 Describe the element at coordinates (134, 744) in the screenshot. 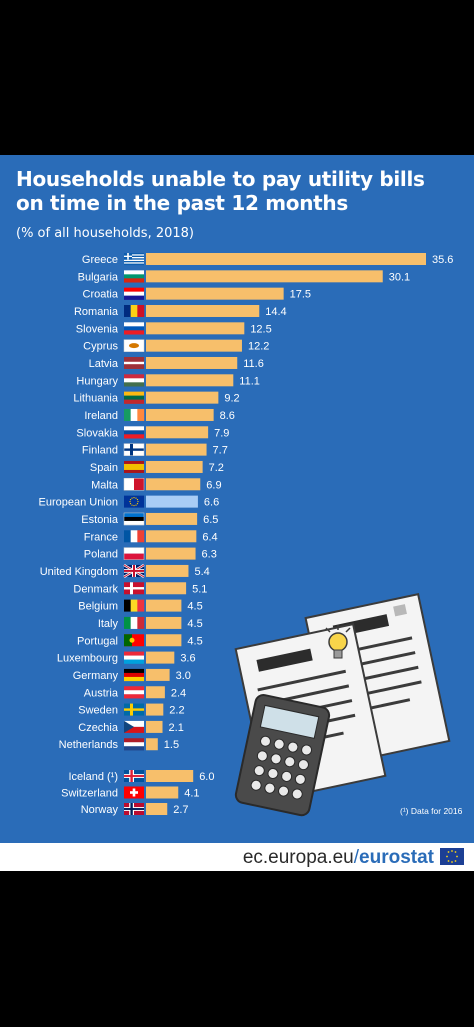

I see `netherlands-flag` at that location.